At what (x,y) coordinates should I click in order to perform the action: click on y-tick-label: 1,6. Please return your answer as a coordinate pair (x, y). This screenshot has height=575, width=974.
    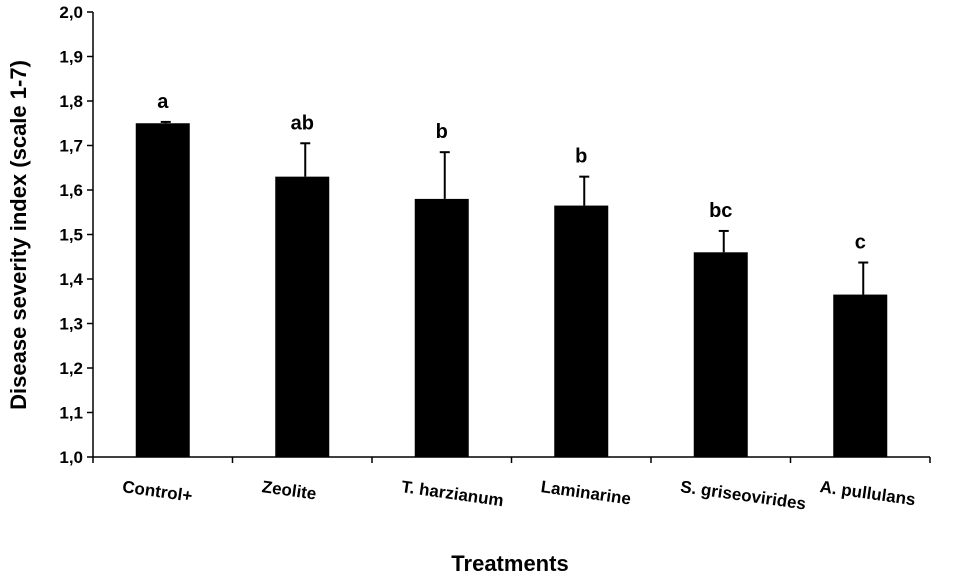
    Looking at the image, I should click on (71, 190).